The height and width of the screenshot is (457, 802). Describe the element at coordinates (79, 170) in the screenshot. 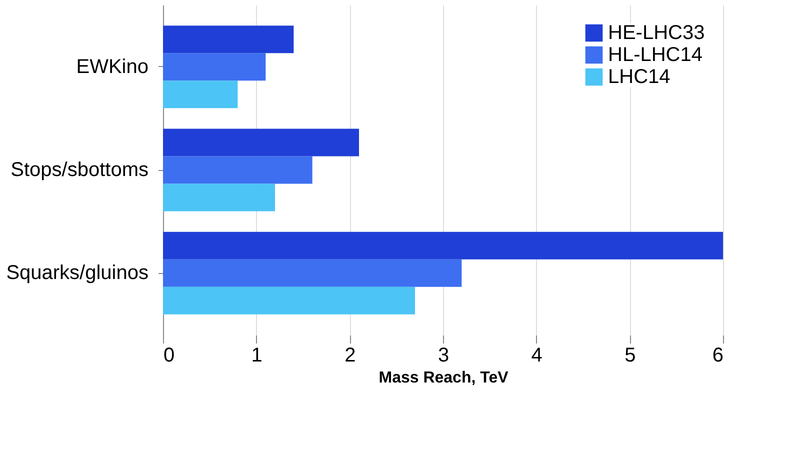

I see `y-tick-label: Stops/sbottoms` at that location.